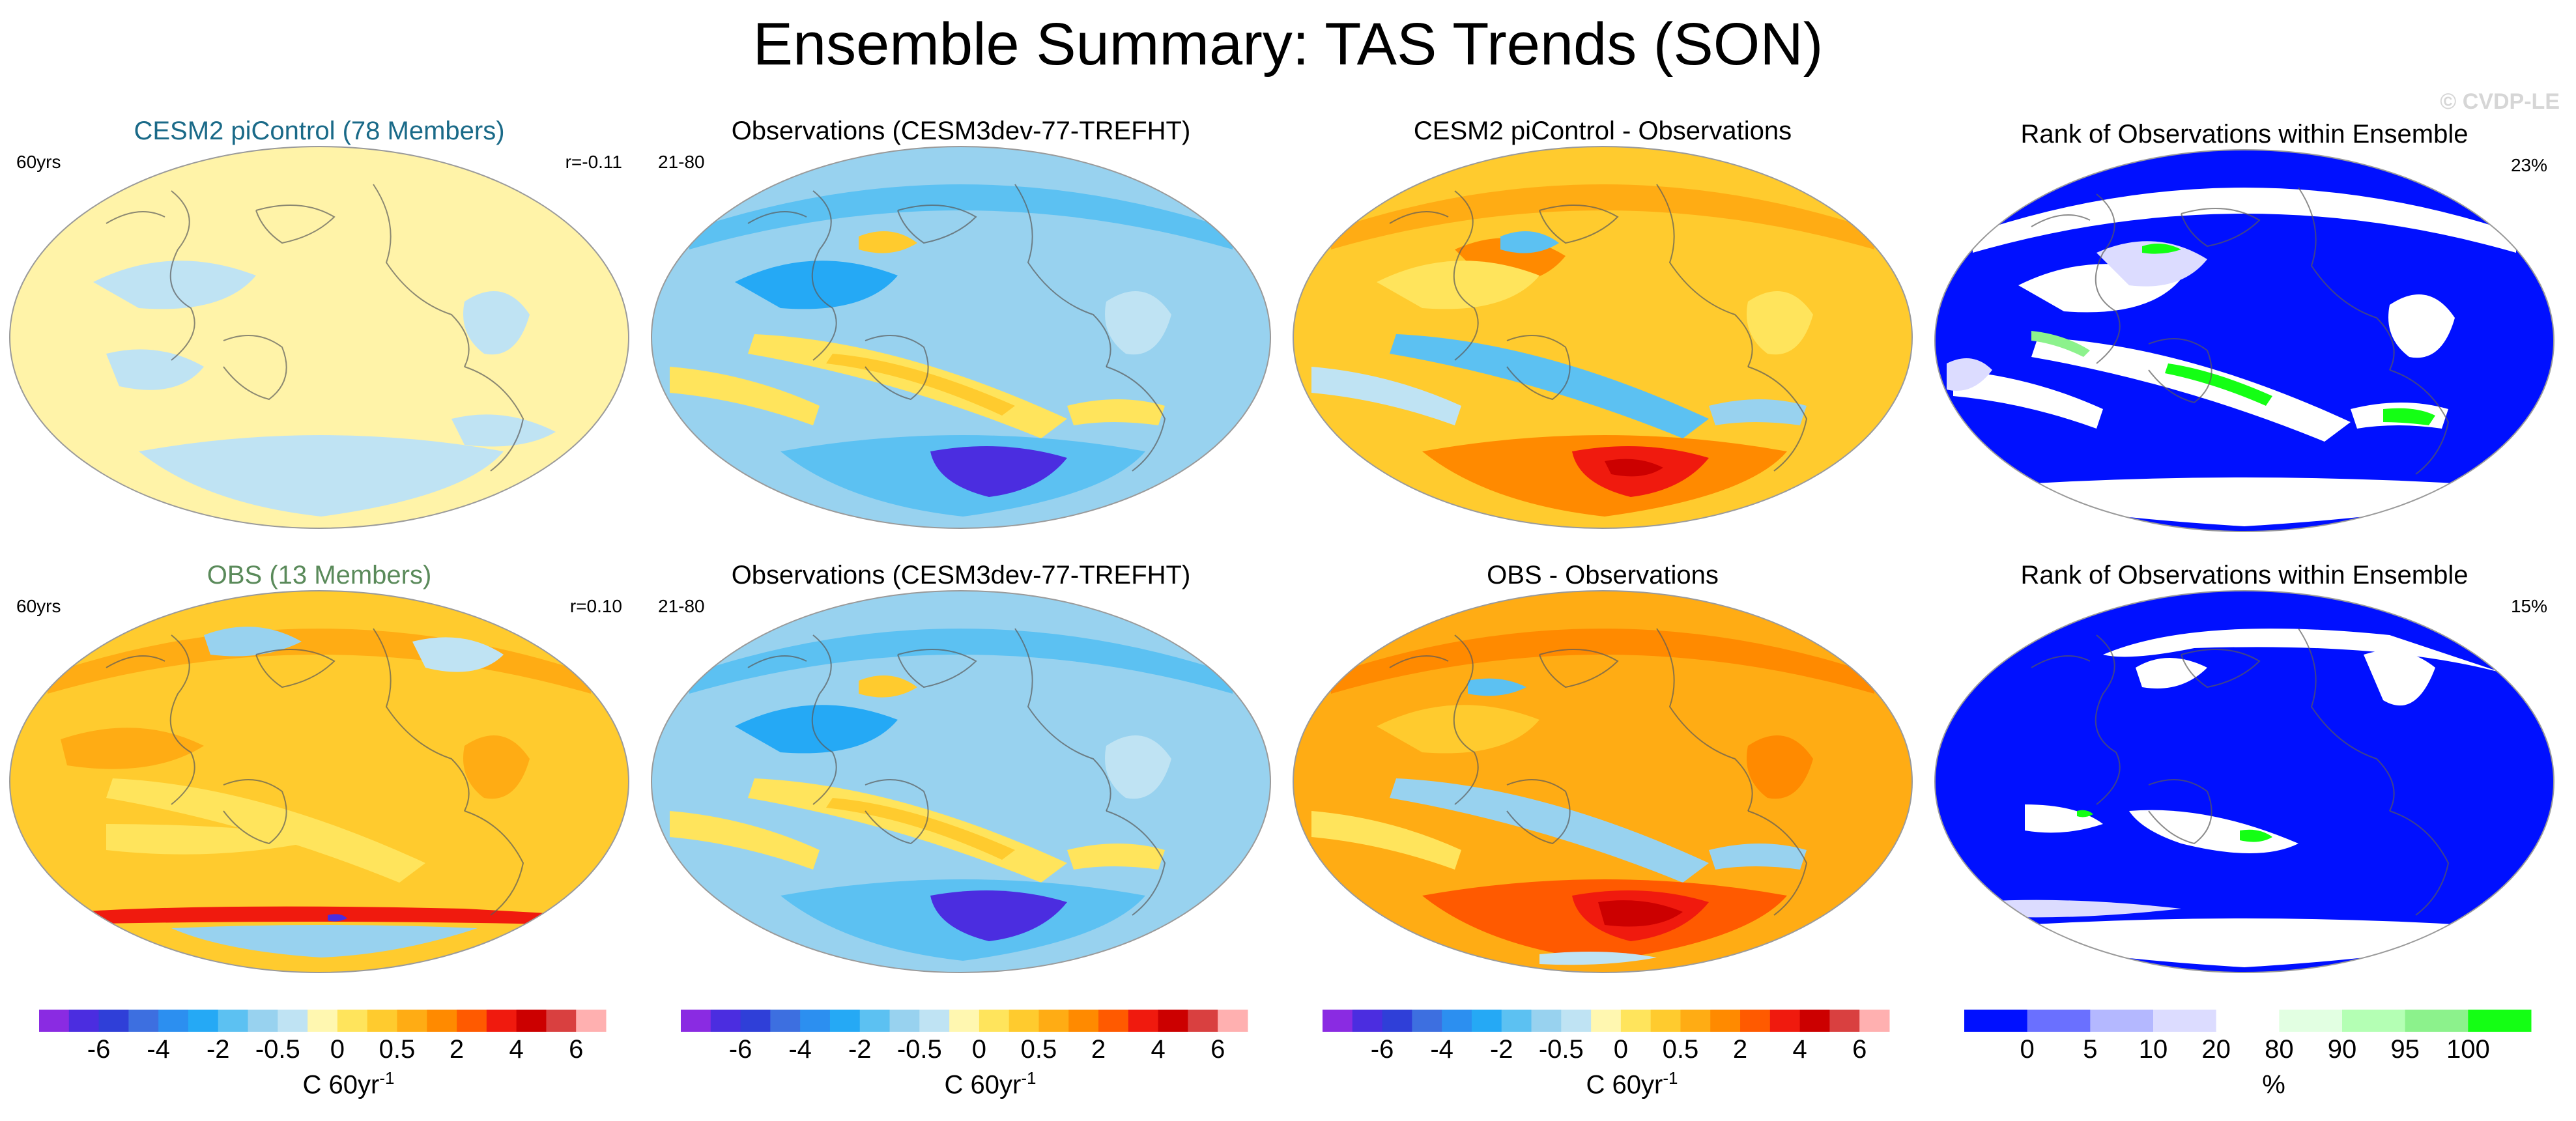 Image resolution: width=2576 pixels, height=1121 pixels. Describe the element at coordinates (397, 1050) in the screenshot. I see `colorbar-tick-label: 0.5` at that location.